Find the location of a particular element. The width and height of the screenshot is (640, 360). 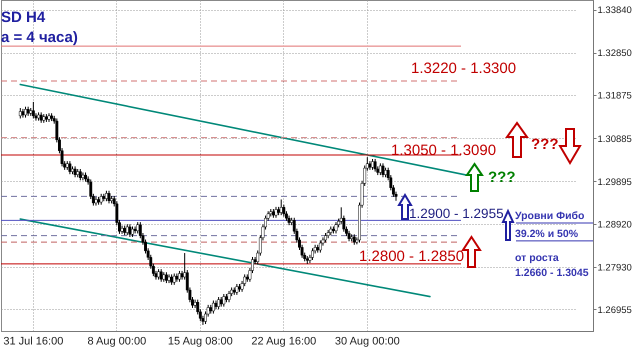

y-tick-label: 1.27930 is located at coordinates (615, 268).